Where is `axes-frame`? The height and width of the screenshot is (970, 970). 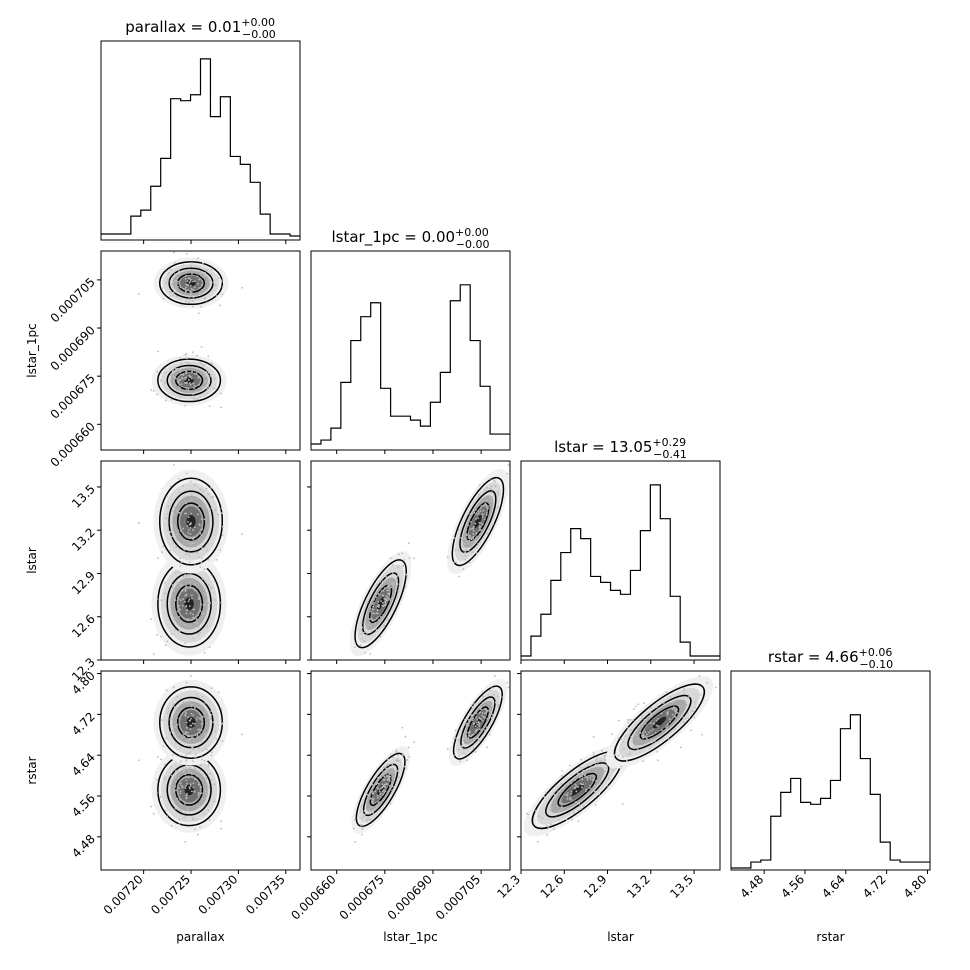 axes-frame is located at coordinates (620, 560).